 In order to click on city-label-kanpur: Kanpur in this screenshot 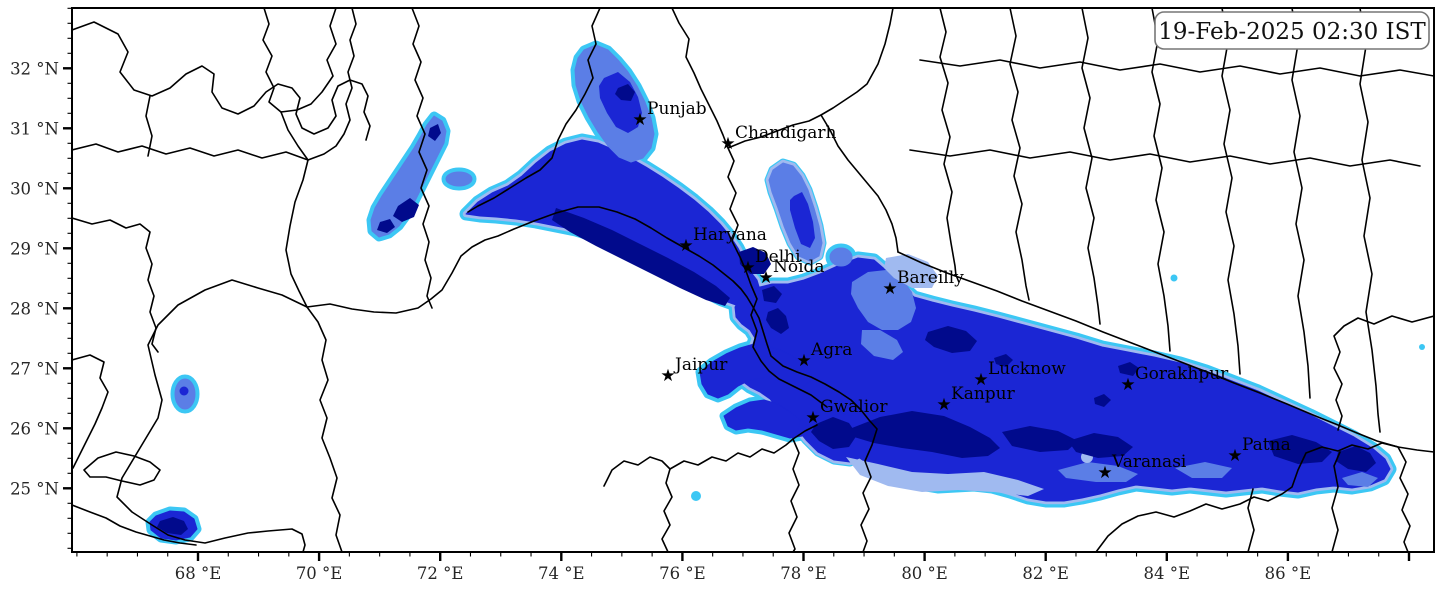, I will do `click(983, 394)`.